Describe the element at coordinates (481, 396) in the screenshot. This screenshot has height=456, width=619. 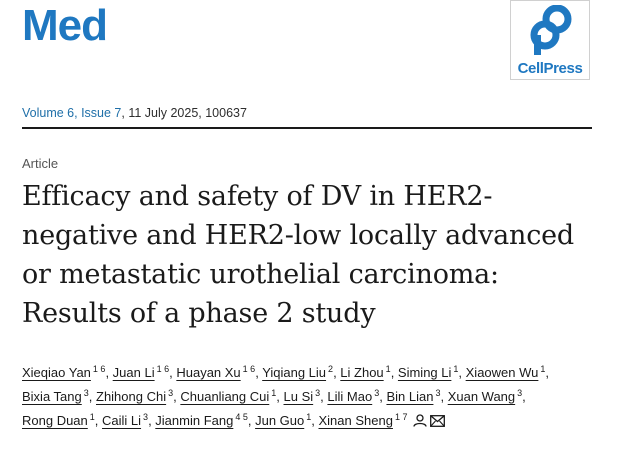
I see `author-name: Xuan Wang` at that location.